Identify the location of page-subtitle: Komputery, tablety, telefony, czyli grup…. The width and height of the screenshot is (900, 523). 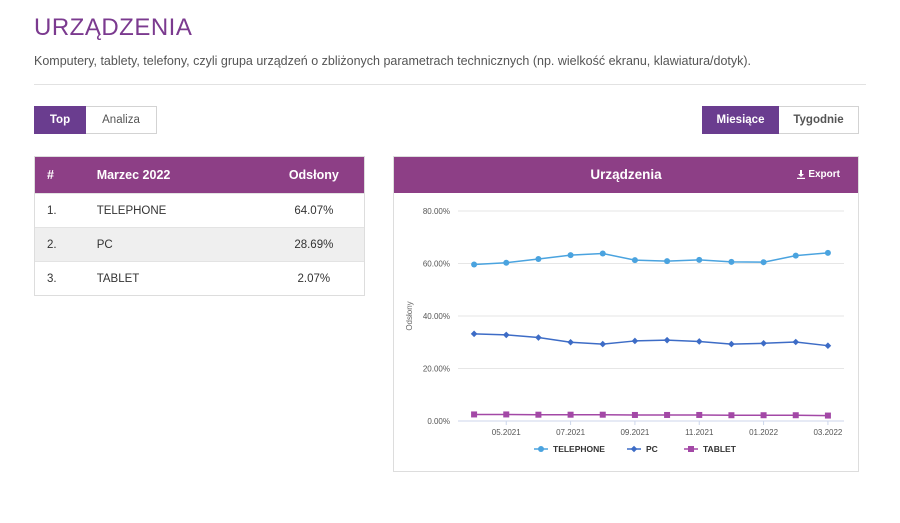
(393, 61).